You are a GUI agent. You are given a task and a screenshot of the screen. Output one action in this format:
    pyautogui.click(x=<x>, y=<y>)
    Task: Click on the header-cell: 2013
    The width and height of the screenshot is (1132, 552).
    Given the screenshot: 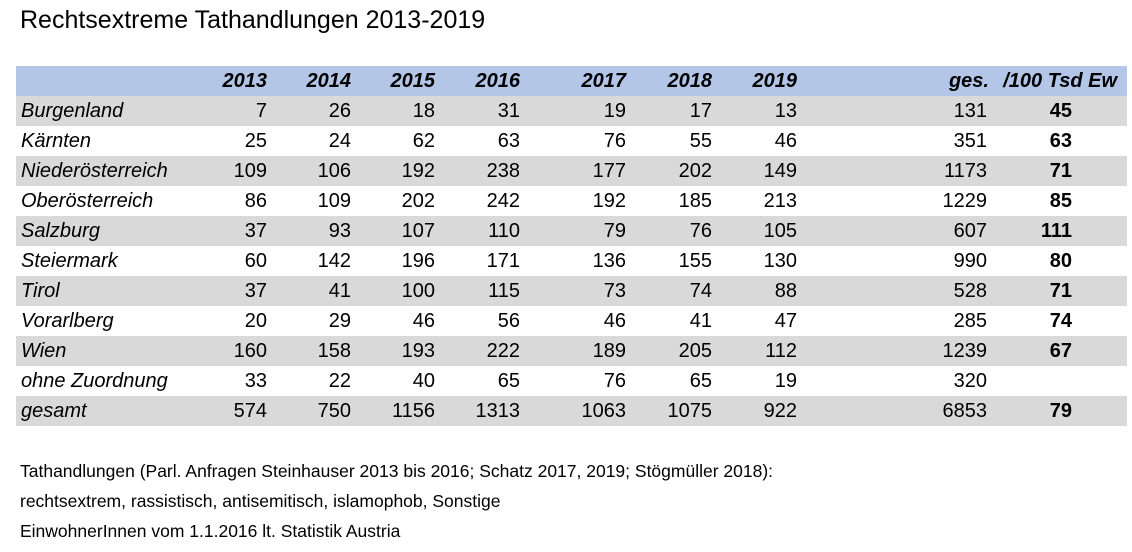 What is the action you would take?
    pyautogui.click(x=245, y=81)
    